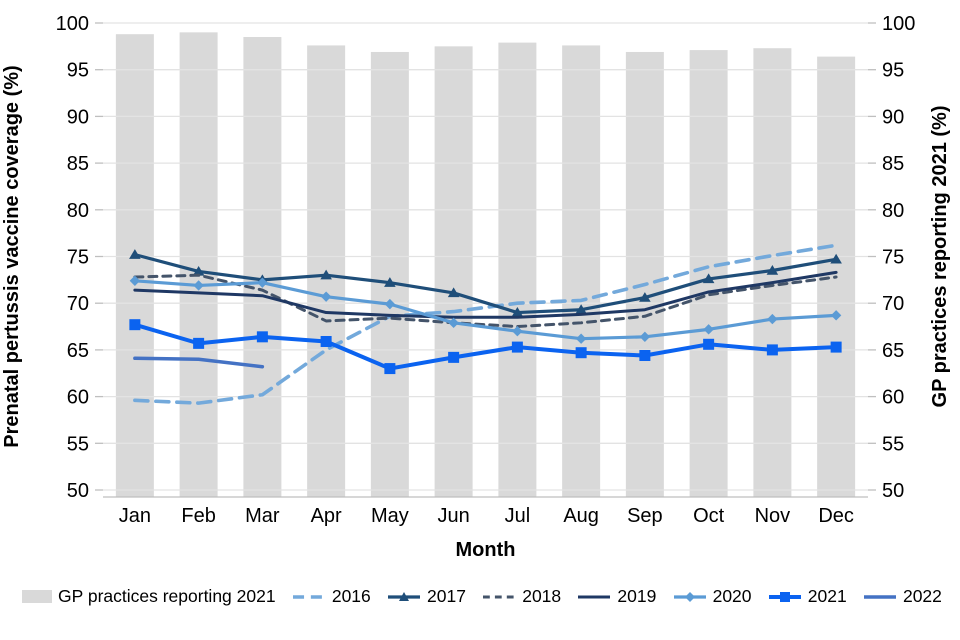  I want to click on marker-2021-Jul, so click(517, 347).